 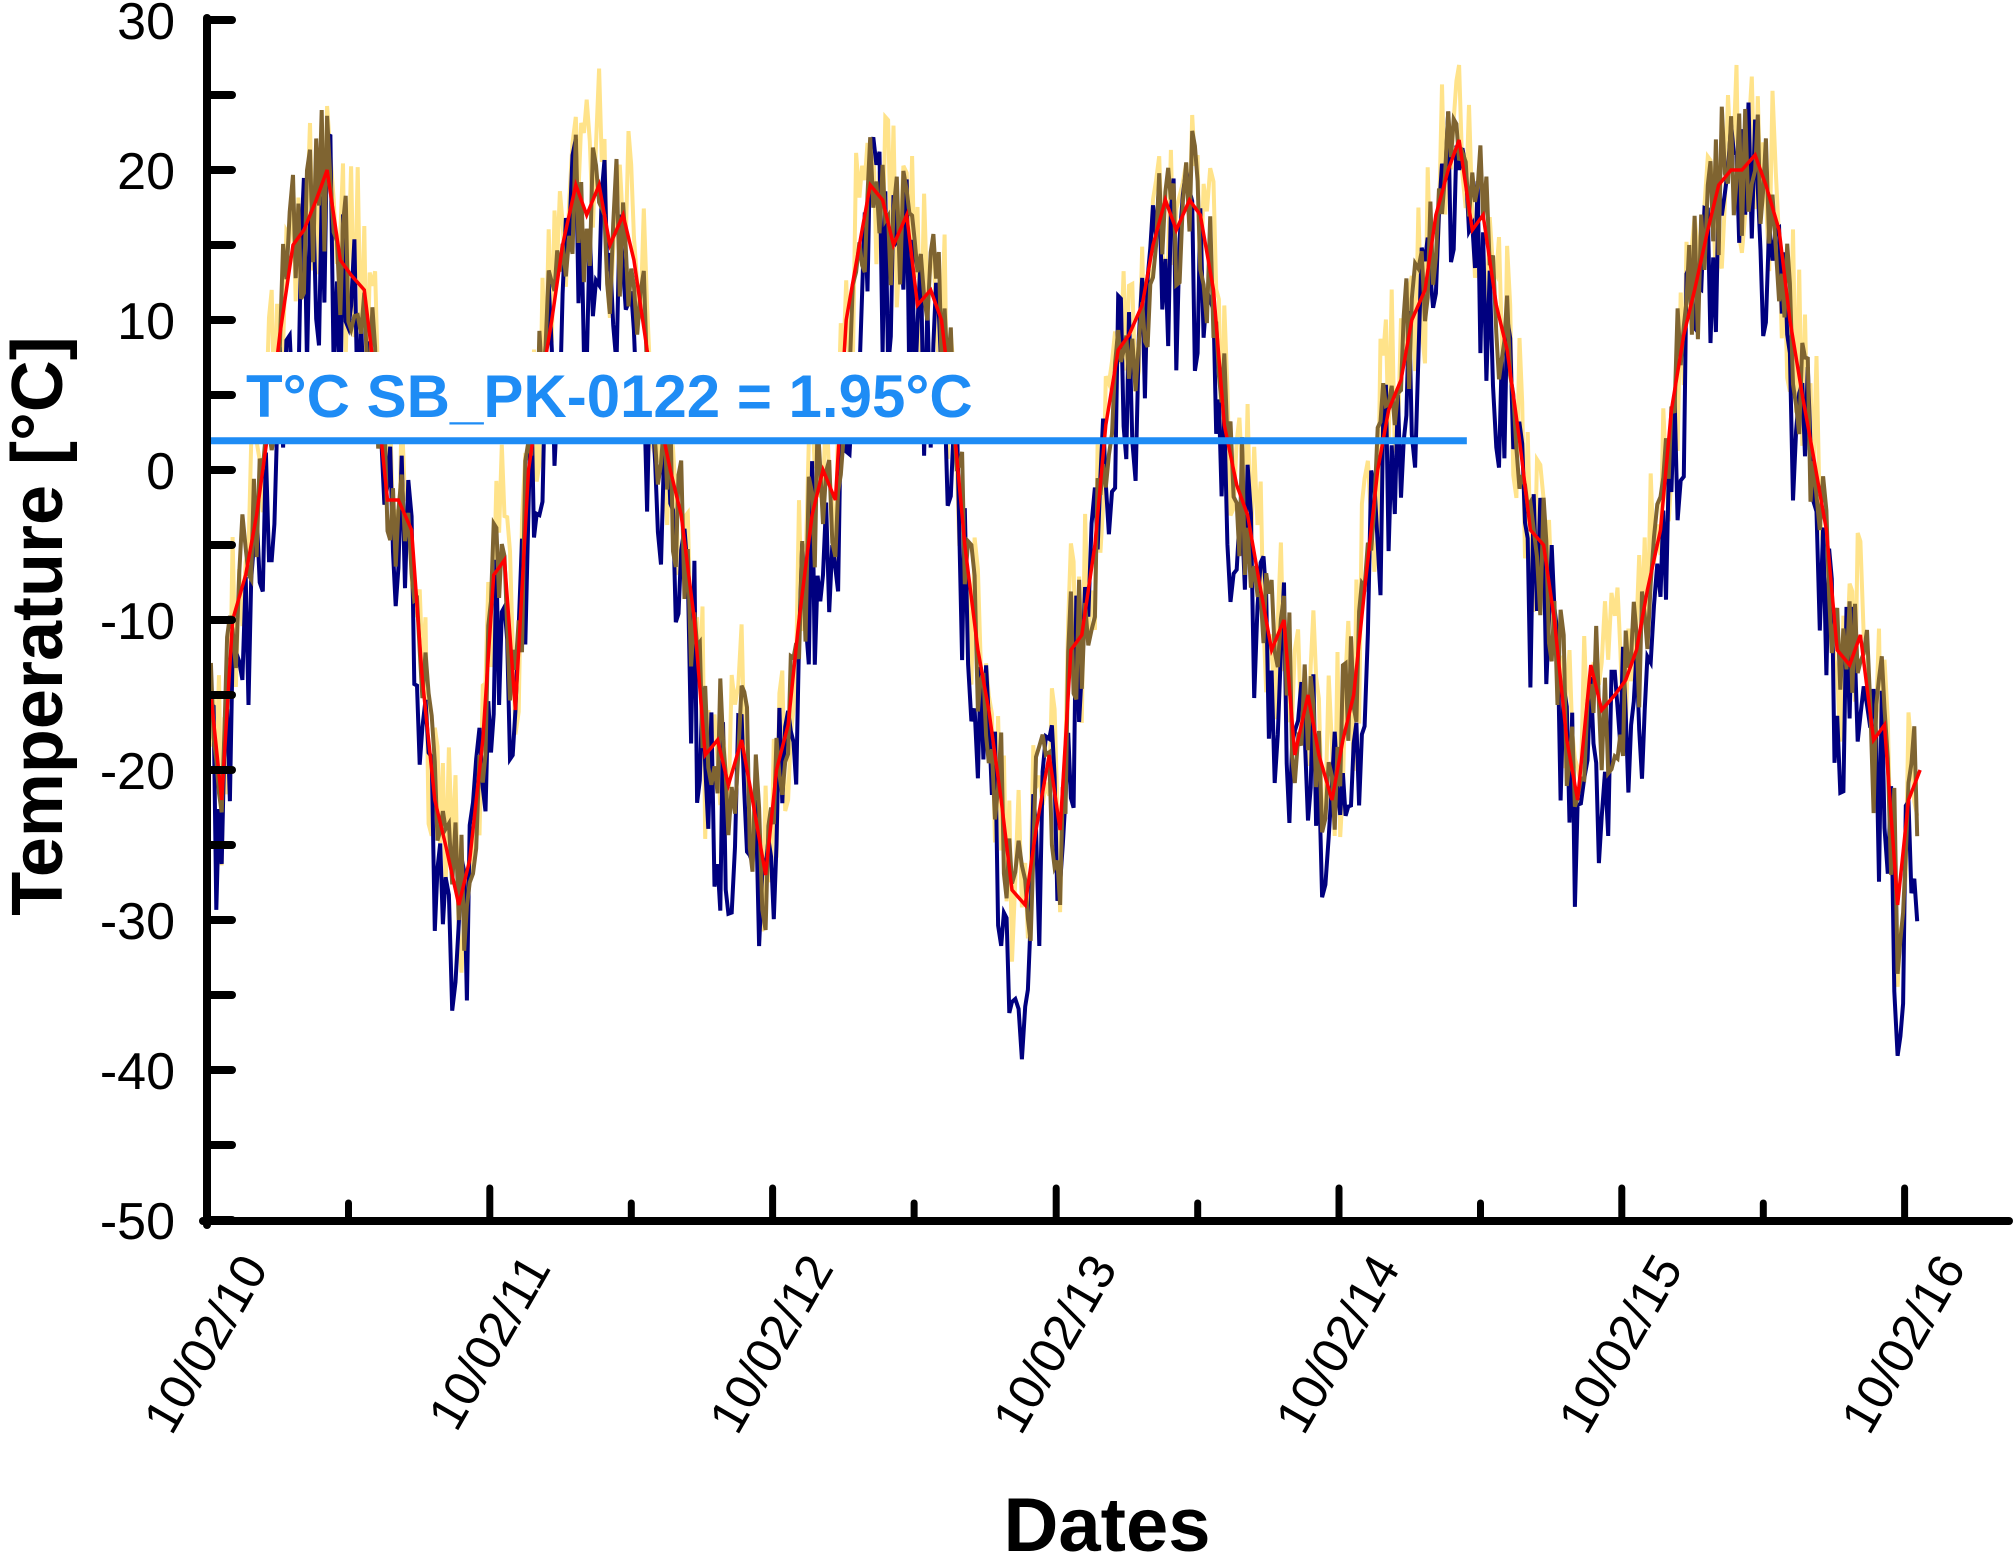 I want to click on y-tick-label: -20, so click(x=137, y=772).